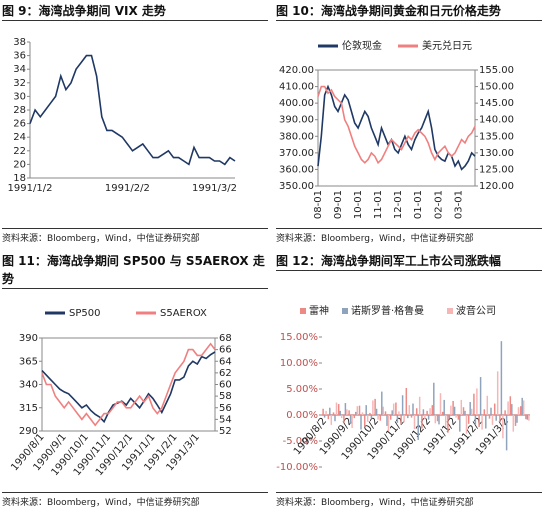  I want to click on y-tick-label: 15.00%, so click(299, 337).